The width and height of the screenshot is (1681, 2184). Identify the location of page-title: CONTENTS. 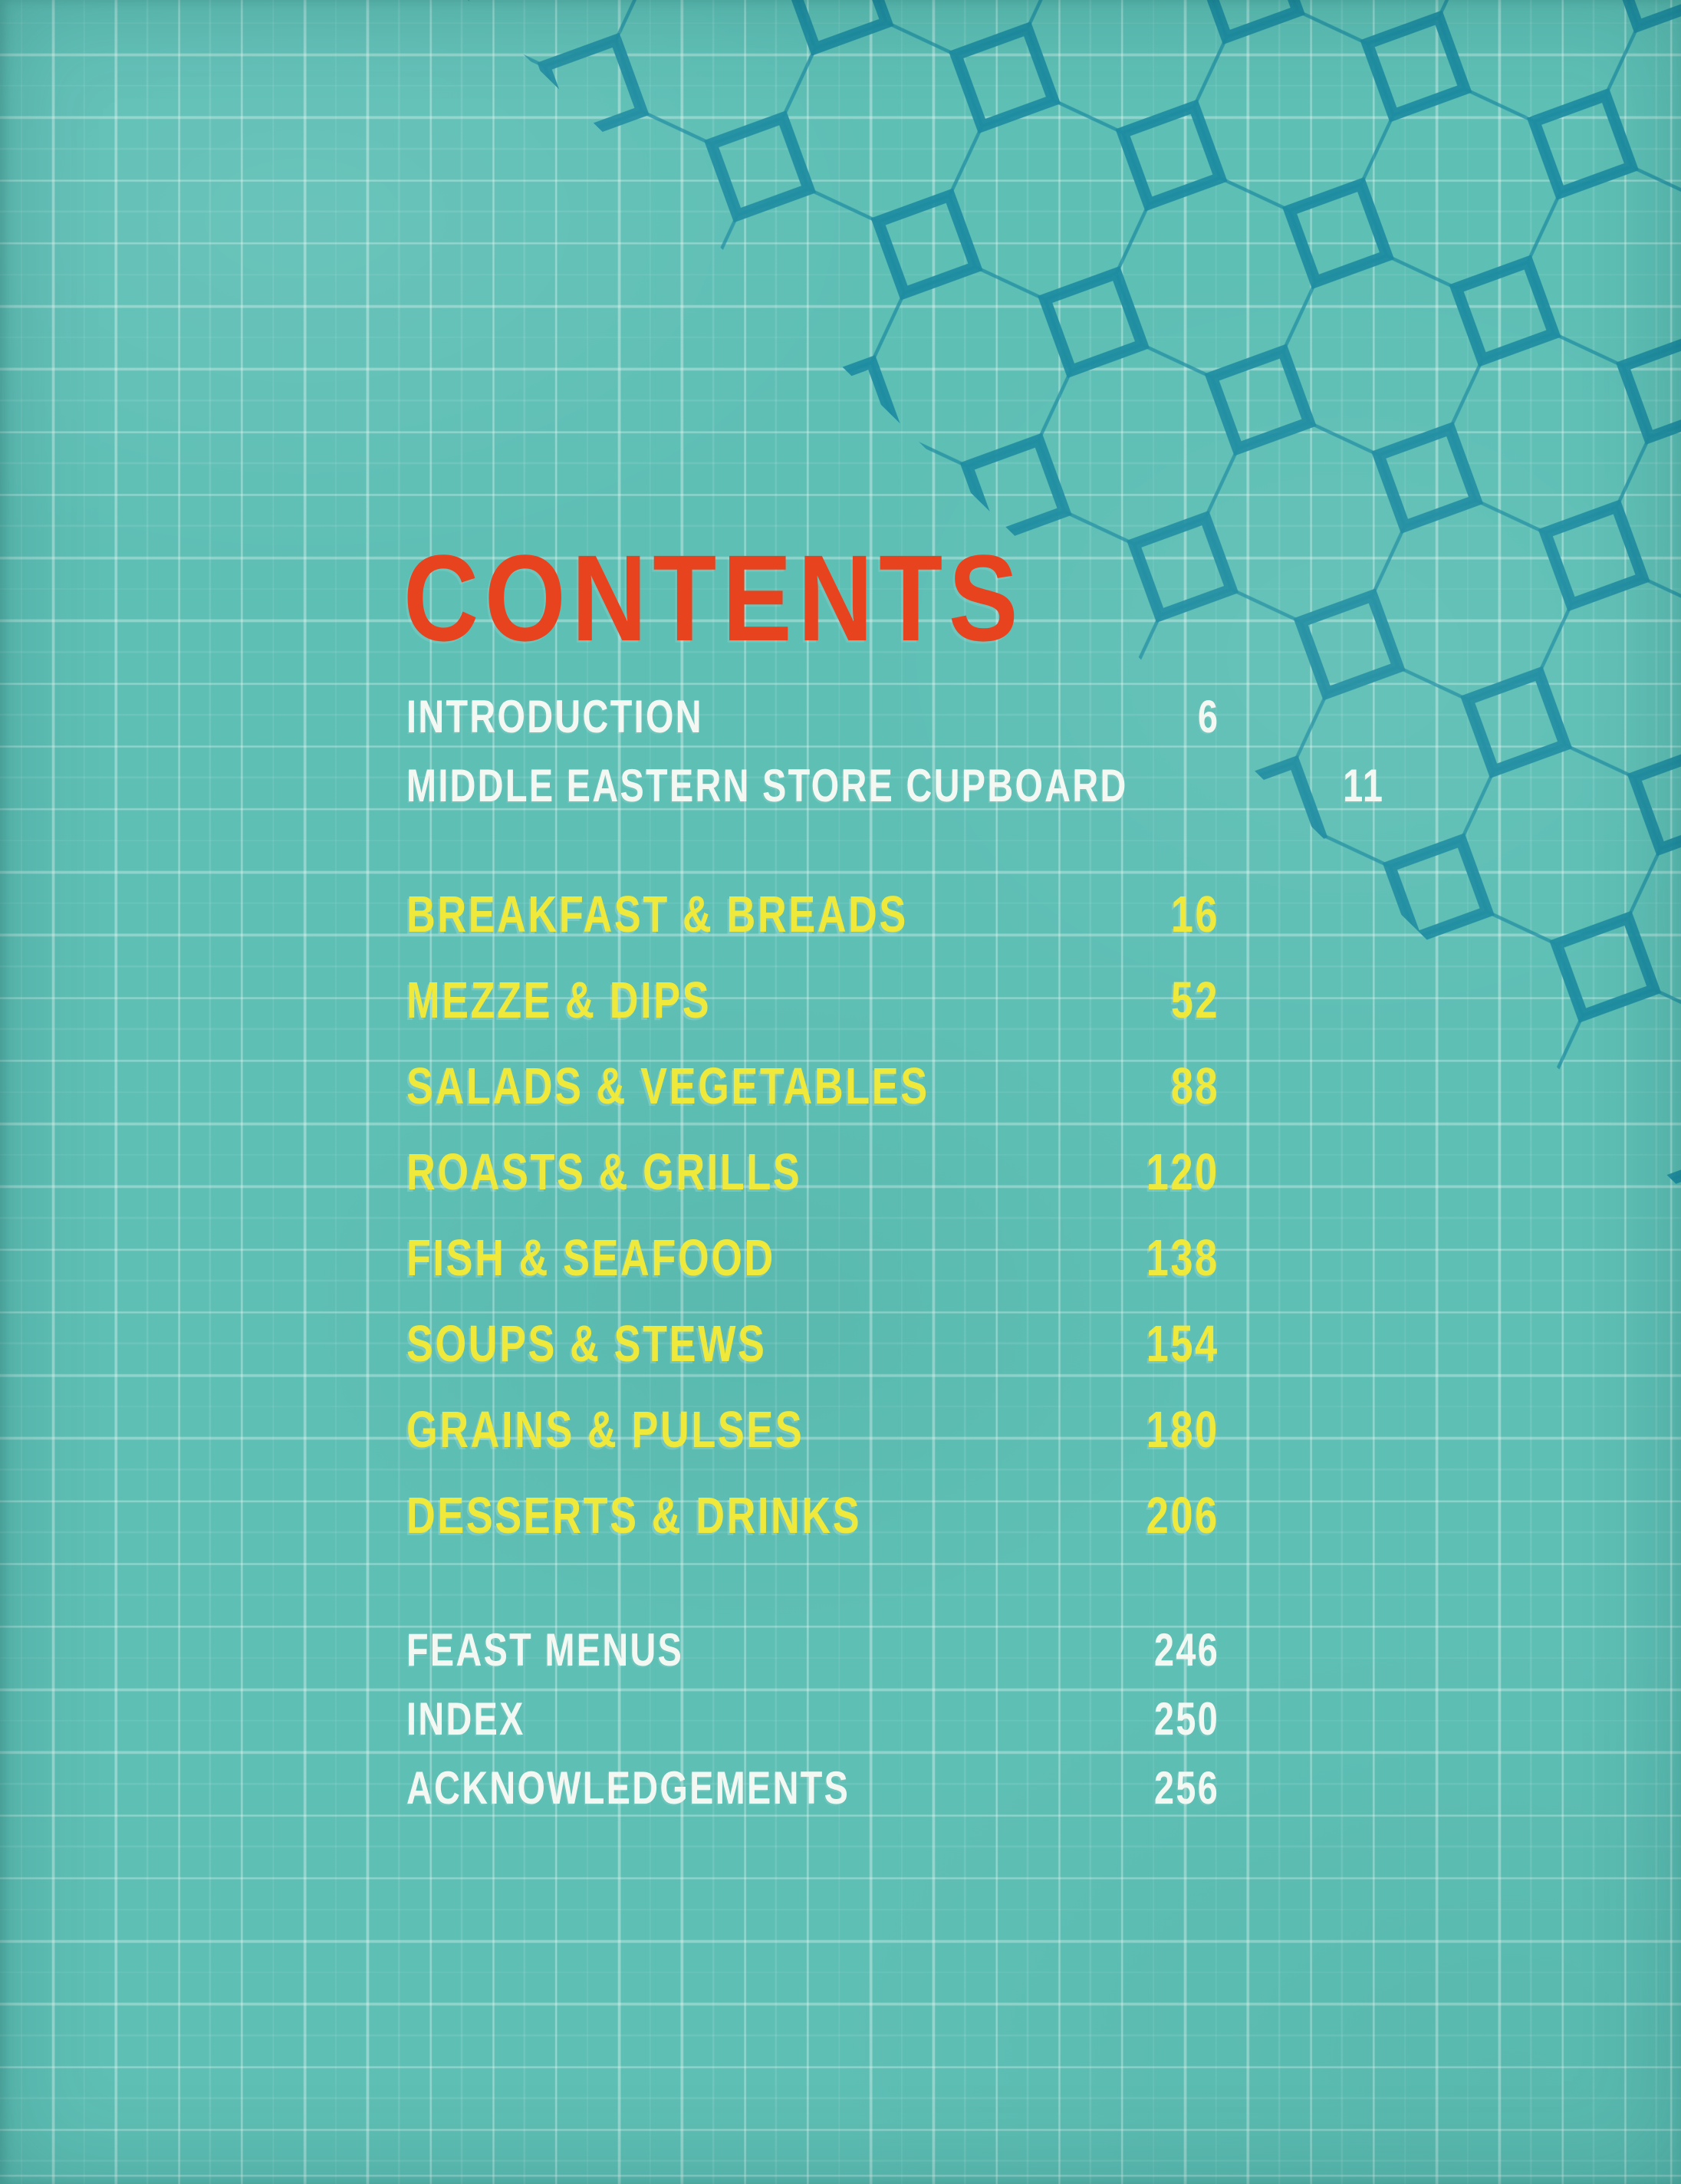
(714, 597).